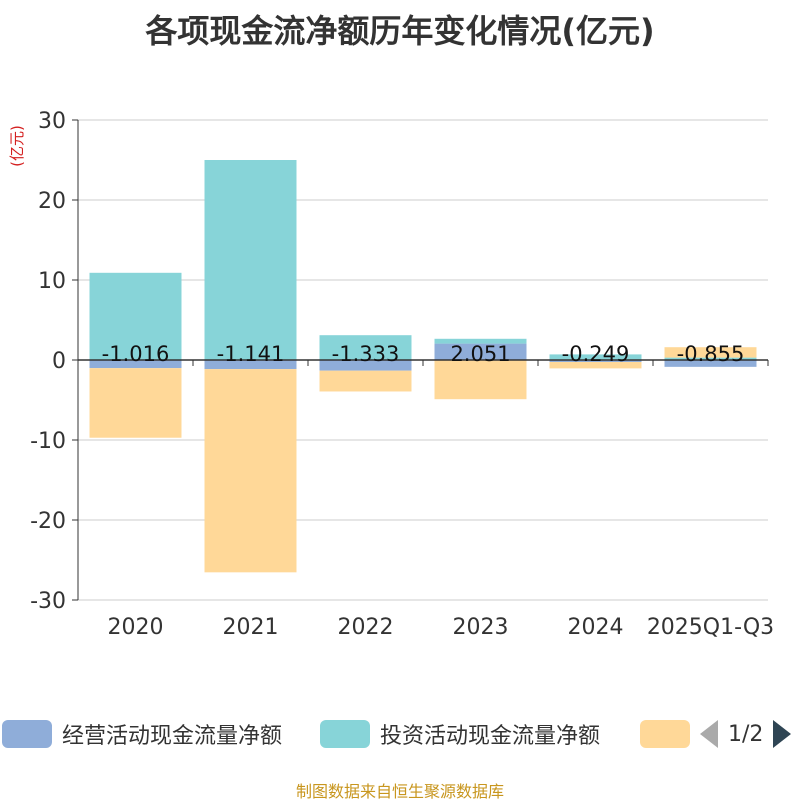  Describe the element at coordinates (400, 31) in the screenshot. I see `chart-title: 各项现金流净额历年变化情况(亿元)` at that location.